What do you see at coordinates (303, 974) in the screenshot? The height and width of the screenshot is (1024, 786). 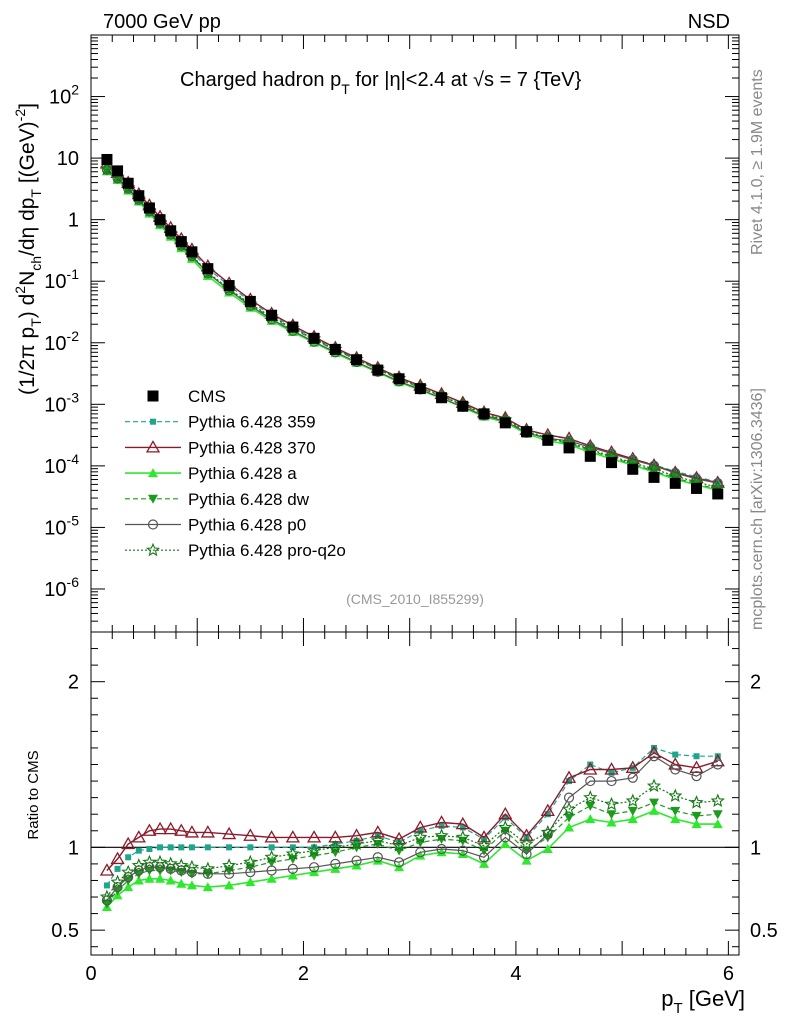 I see `x-tick-label: 2` at bounding box center [303, 974].